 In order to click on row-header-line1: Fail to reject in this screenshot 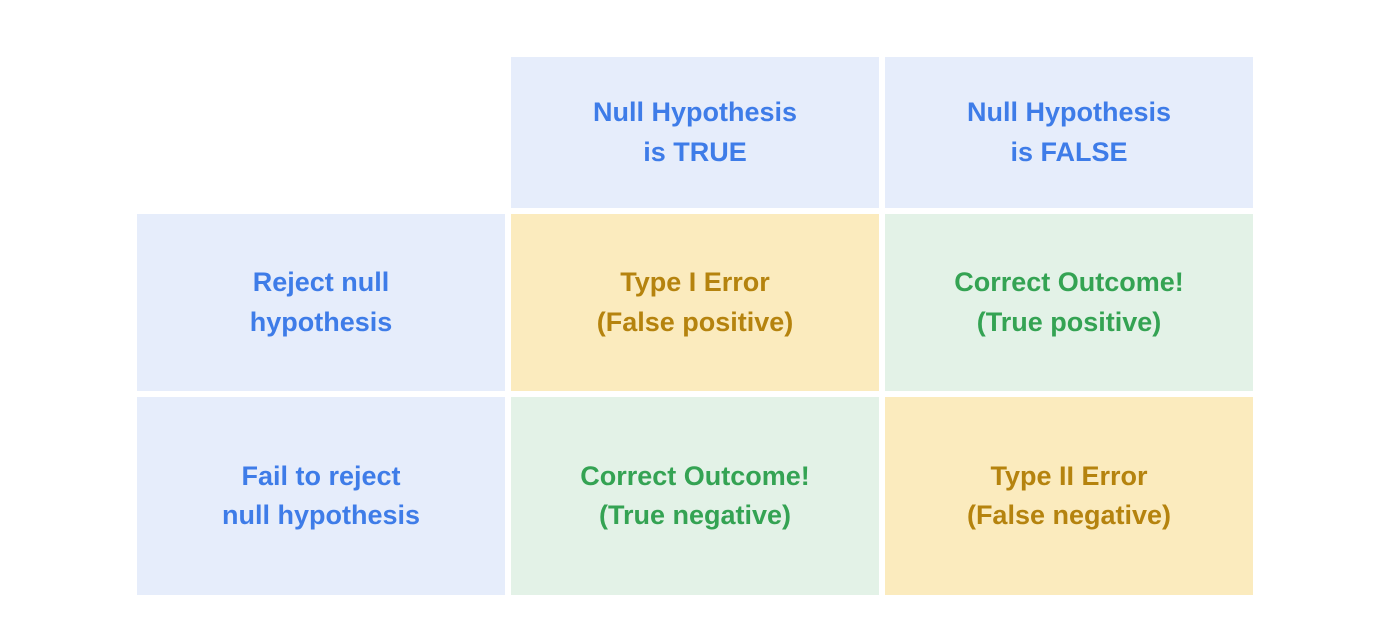, I will do `click(321, 475)`.